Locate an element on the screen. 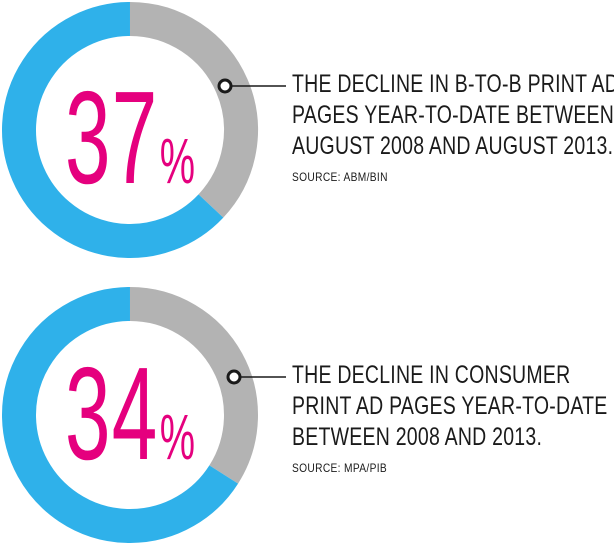 Image resolution: width=614 pixels, height=550 pixels. source-text-1: SOURCE: ABM/BIN is located at coordinates (340, 177).